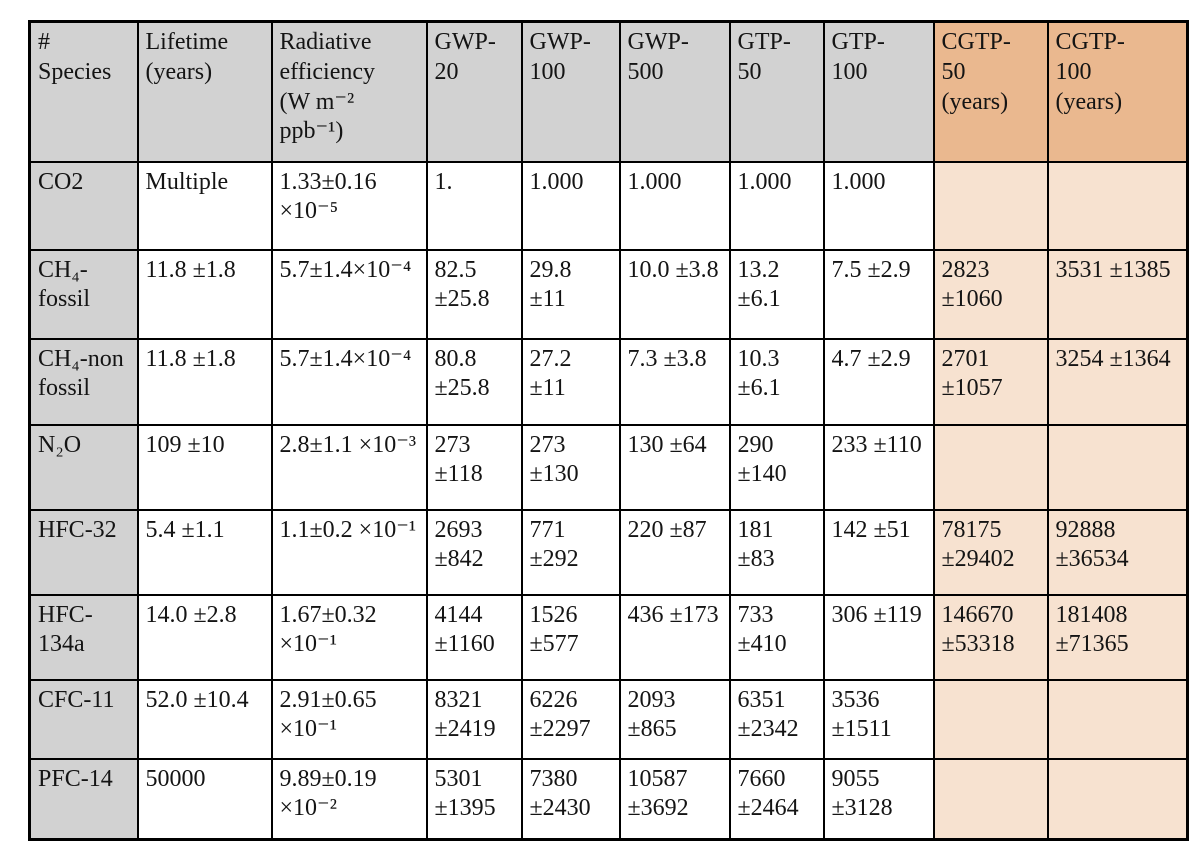 Image resolution: width=1200 pixels, height=850 pixels. What do you see at coordinates (204, 91) in the screenshot?
I see `column-header-lifetime: Lifetime (years)` at bounding box center [204, 91].